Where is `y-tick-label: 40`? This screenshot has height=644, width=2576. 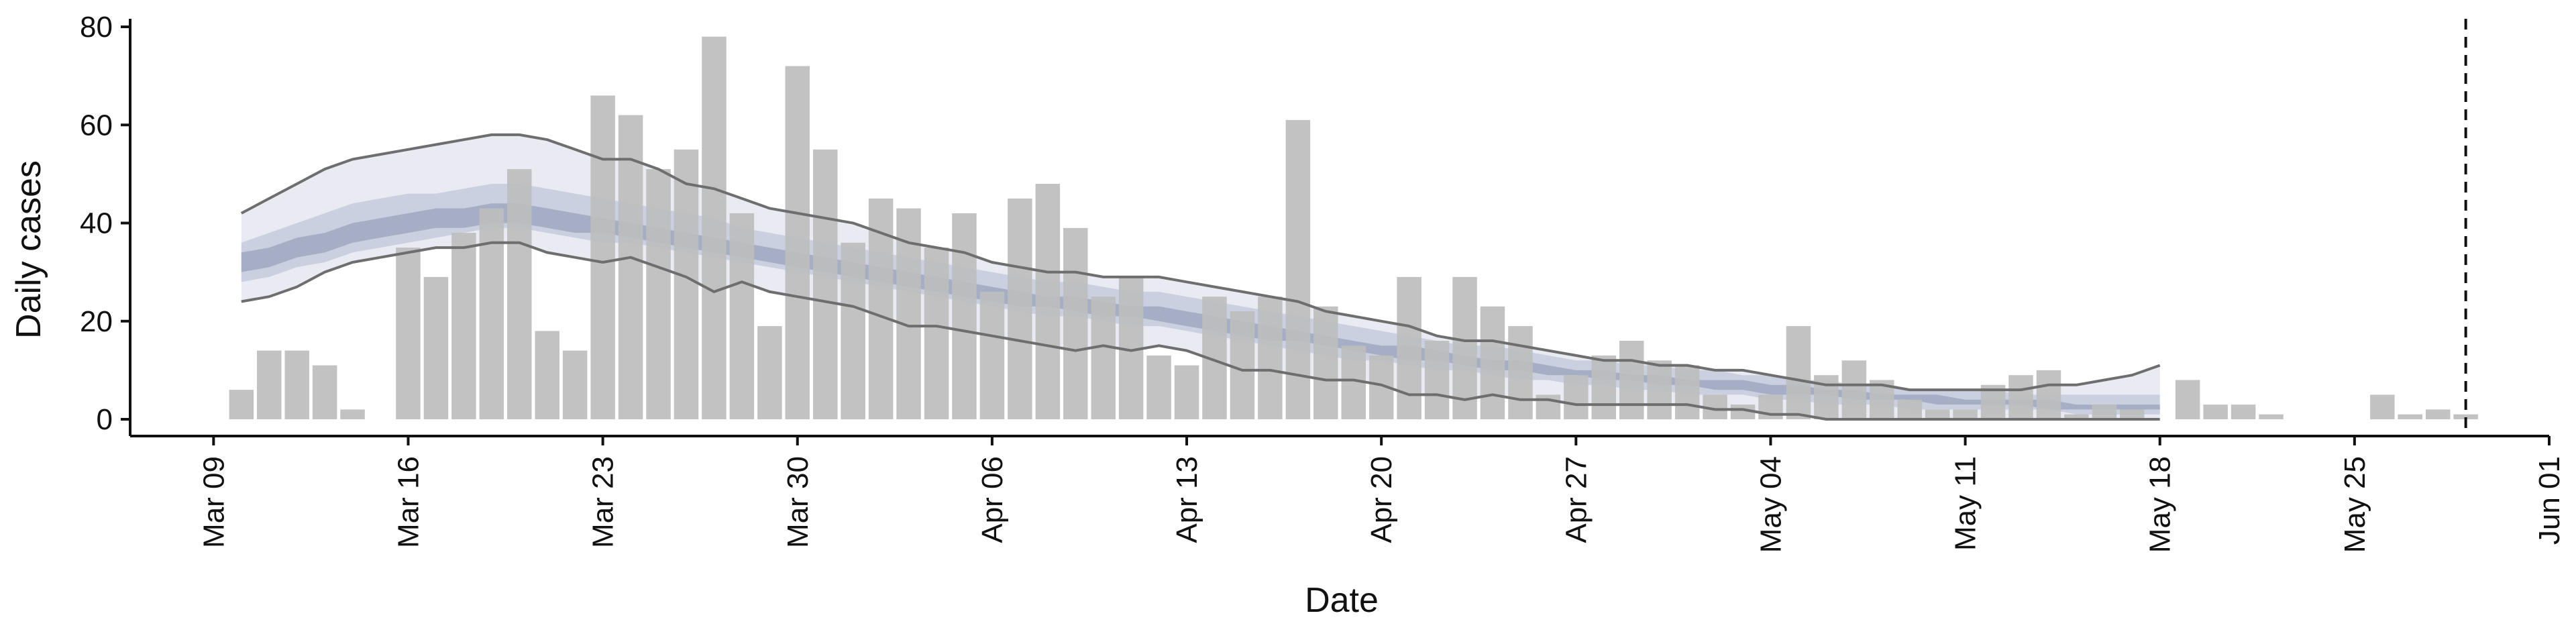 y-tick-label: 40 is located at coordinates (96, 223).